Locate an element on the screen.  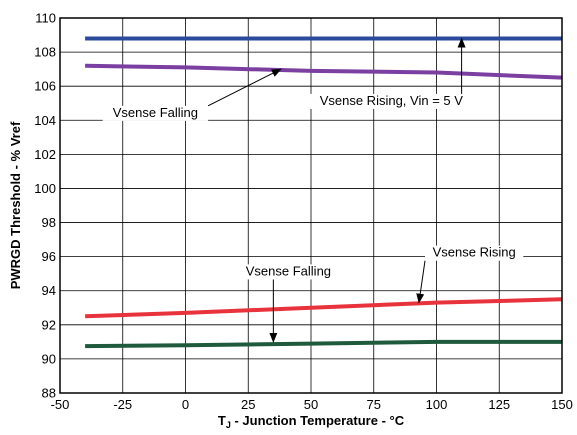
y-tick-label-4: 96 is located at coordinates (49, 256).